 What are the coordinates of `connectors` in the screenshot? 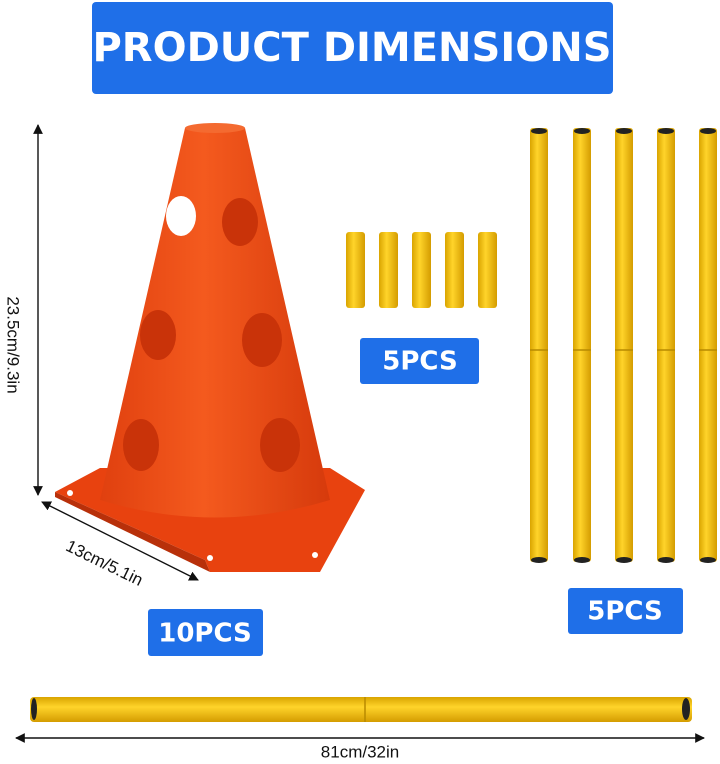 It's located at (421, 270).